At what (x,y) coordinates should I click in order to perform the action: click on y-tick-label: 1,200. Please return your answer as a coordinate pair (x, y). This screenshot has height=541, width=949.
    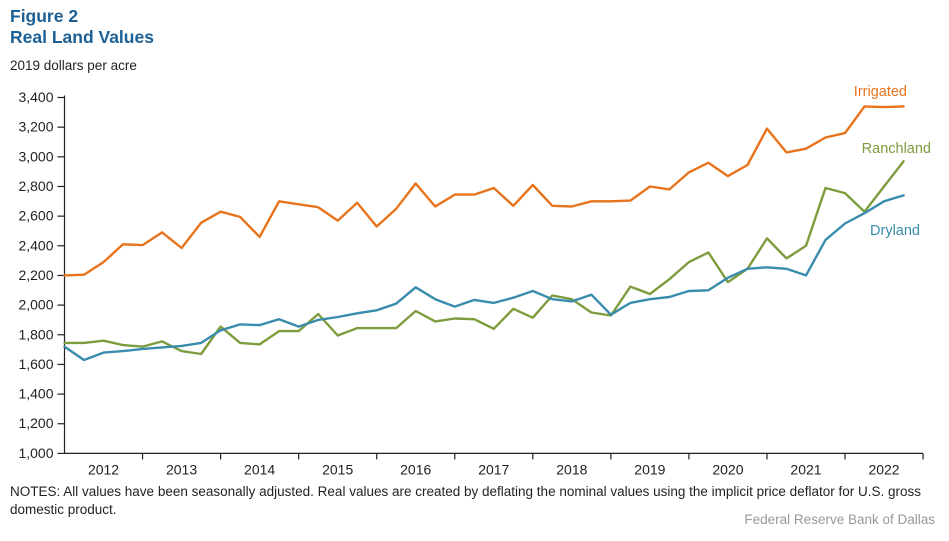
    Looking at the image, I should click on (35, 423).